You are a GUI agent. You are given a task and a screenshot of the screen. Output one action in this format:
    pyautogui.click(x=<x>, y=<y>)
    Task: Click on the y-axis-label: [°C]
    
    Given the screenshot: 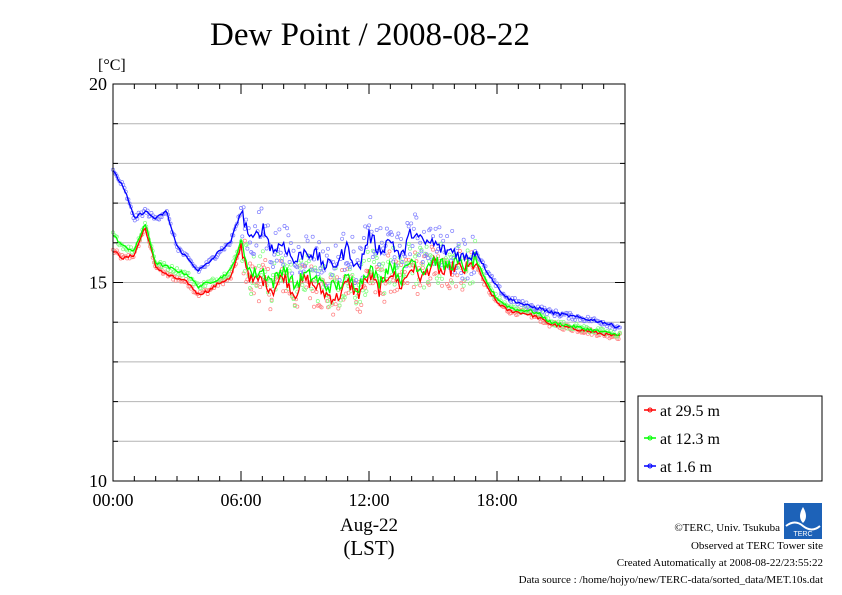 What is the action you would take?
    pyautogui.click(x=112, y=65)
    